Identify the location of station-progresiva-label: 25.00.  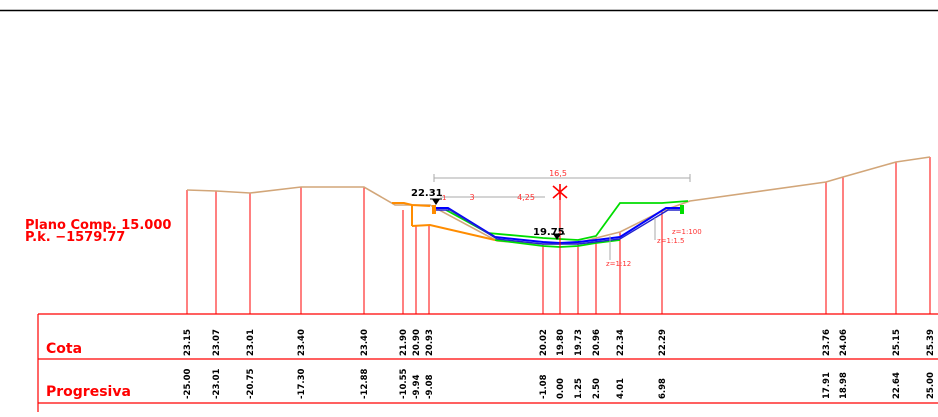
(931, 385).